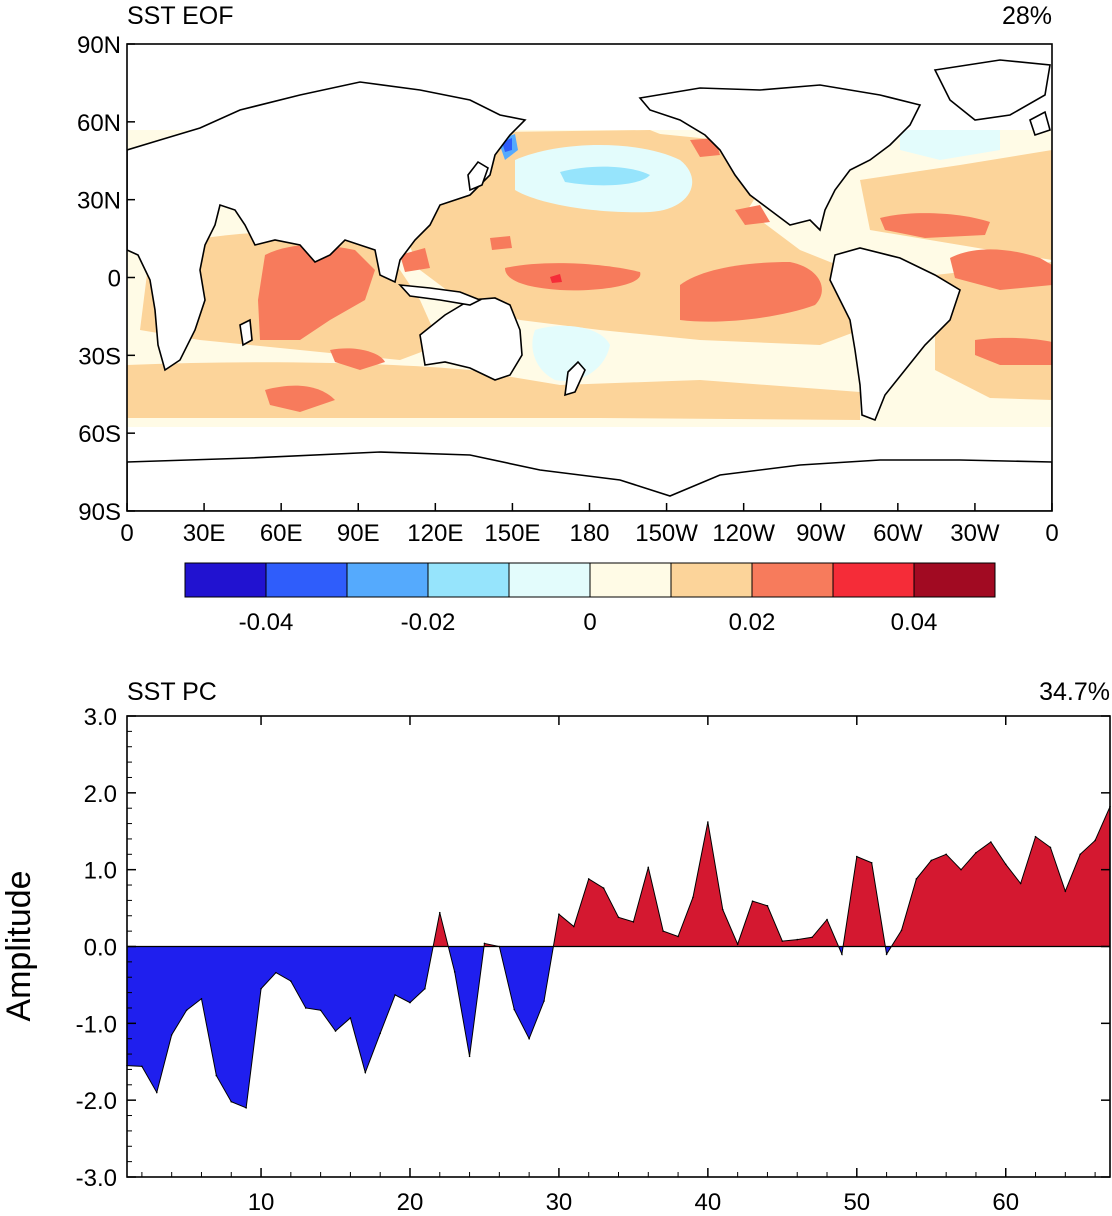 This screenshot has height=1216, width=1112. I want to click on colorbar: -0.04 -0.02 0 0.02 0.04, so click(590, 599).